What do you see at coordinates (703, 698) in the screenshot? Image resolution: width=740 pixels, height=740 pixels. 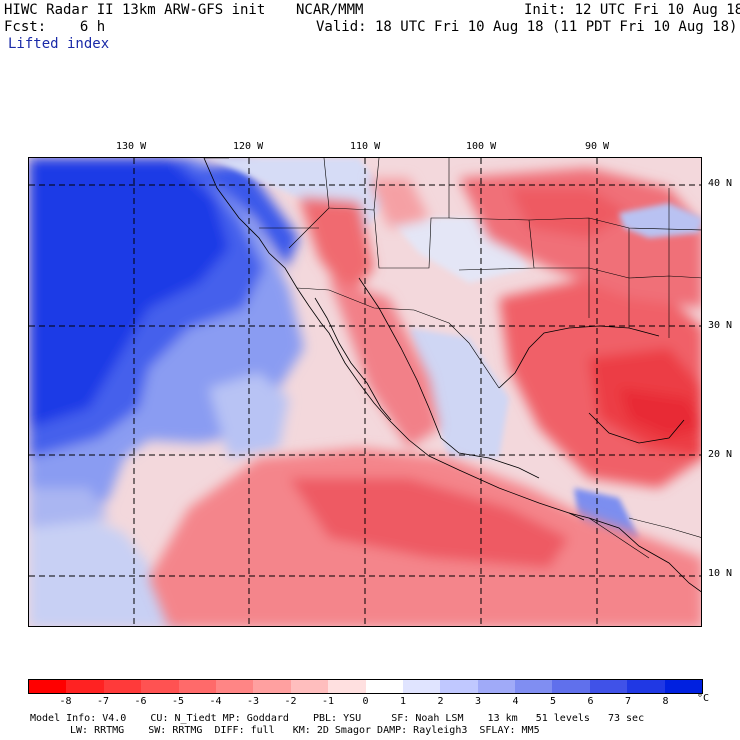 I see `legend-unit: °C` at bounding box center [703, 698].